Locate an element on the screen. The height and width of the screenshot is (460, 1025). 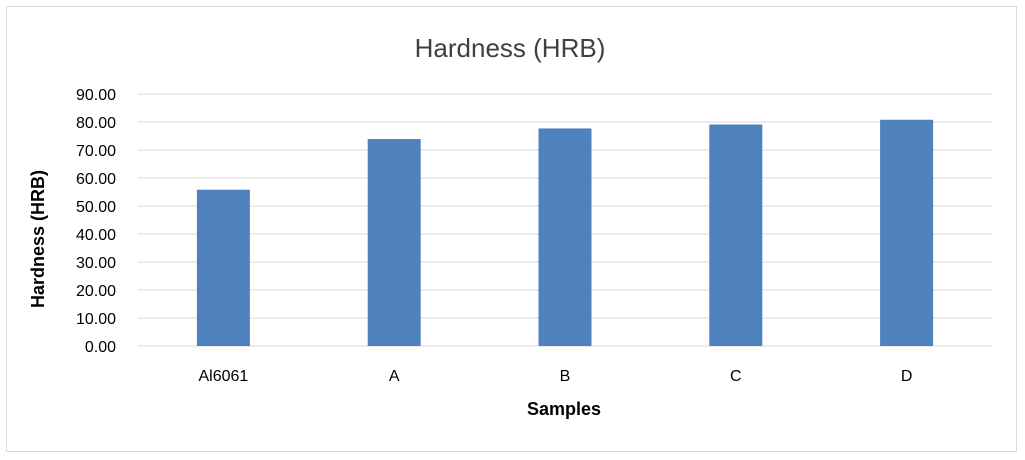
y-axis-title: Hardness (HRB) is located at coordinates (38, 239).